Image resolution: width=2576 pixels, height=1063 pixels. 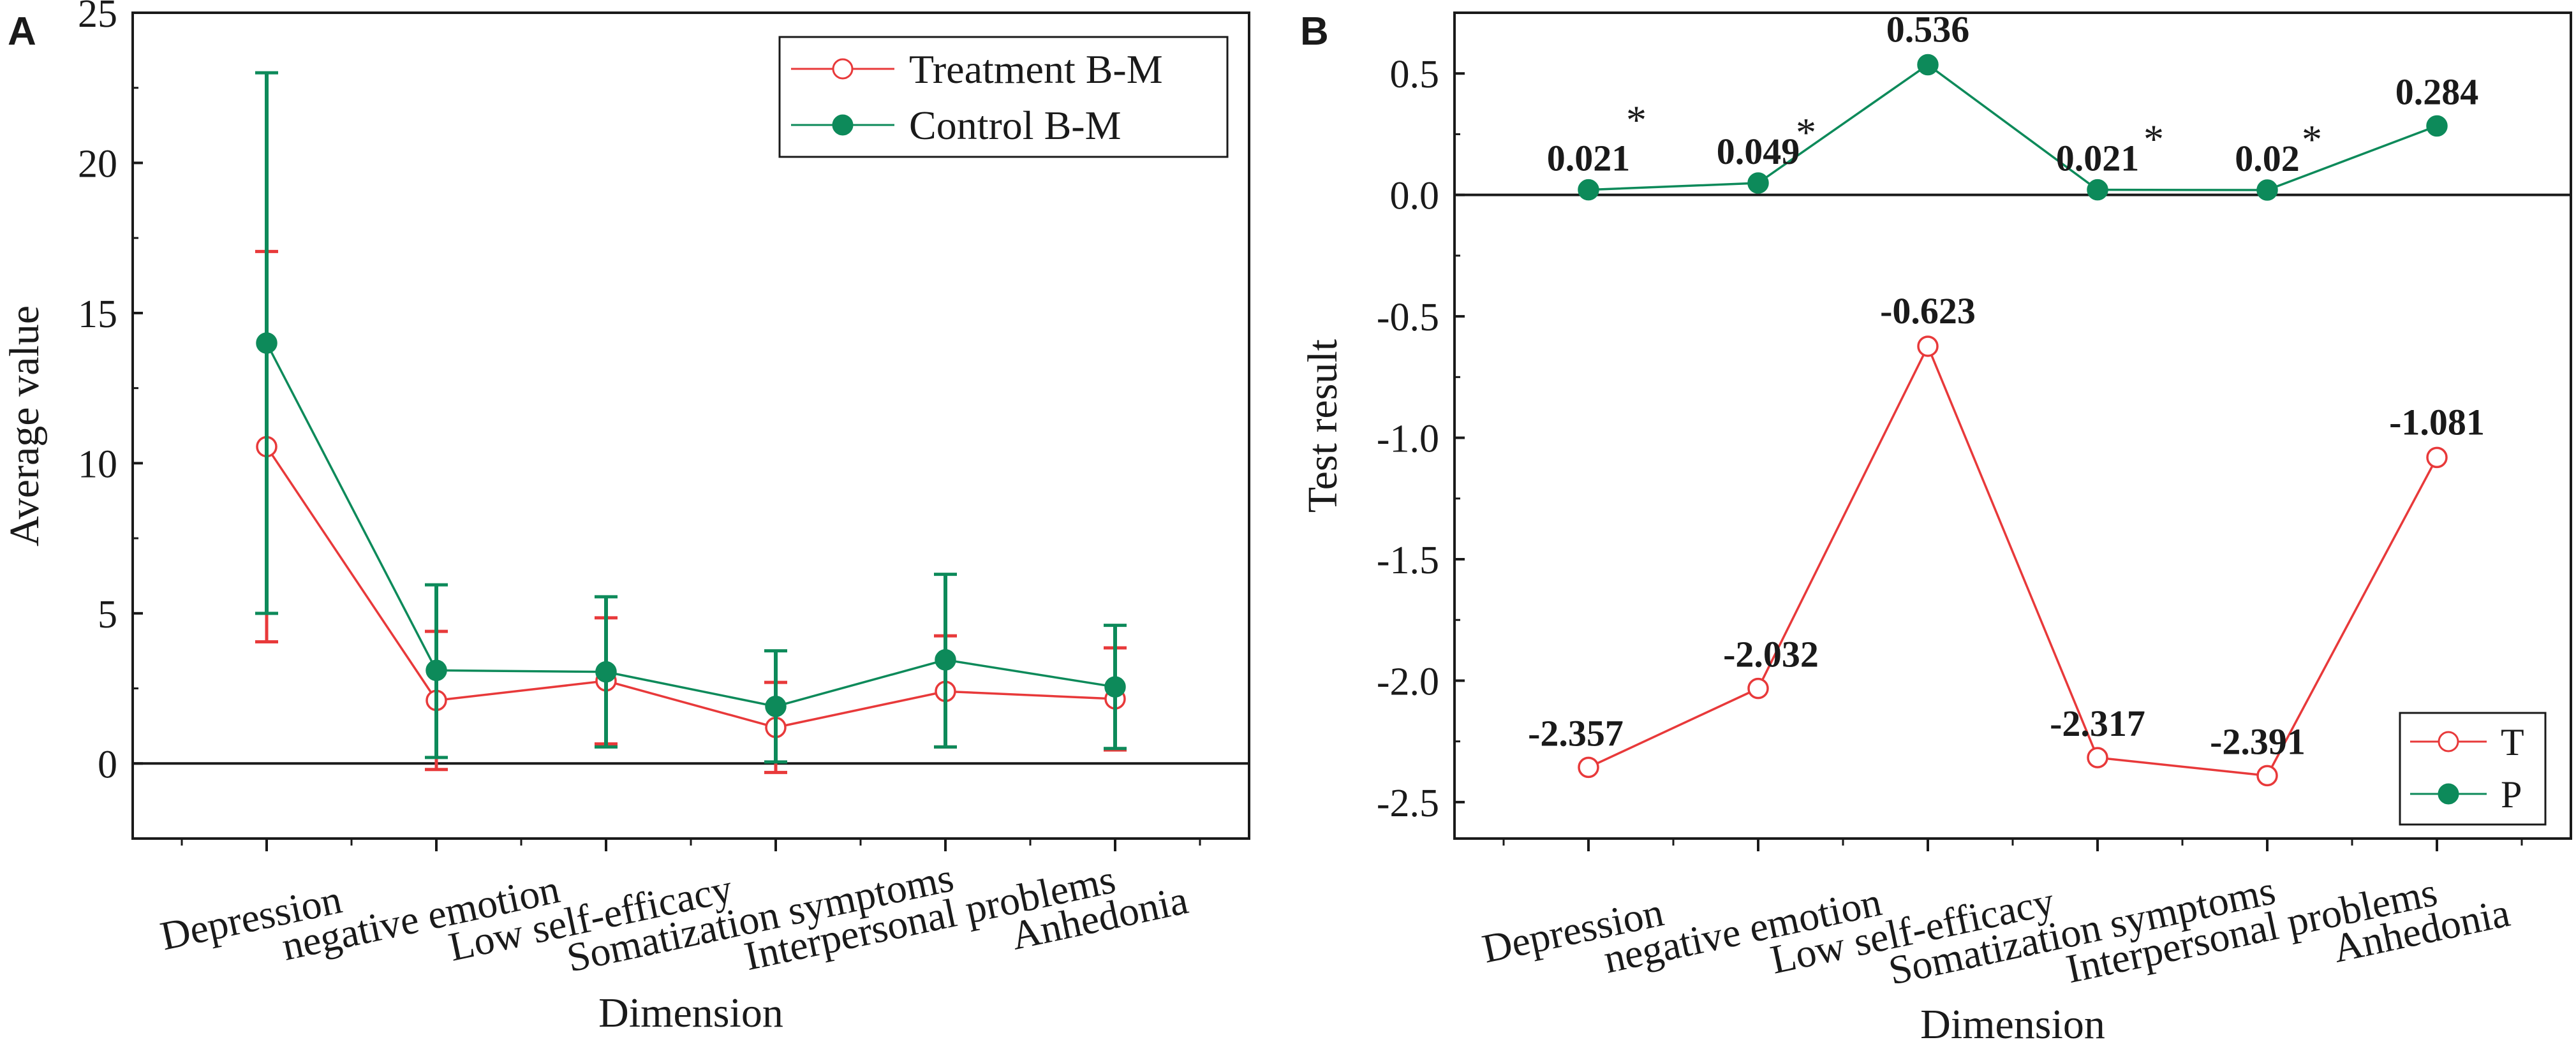 I want to click on data-label: -2.032, so click(x=1771, y=654).